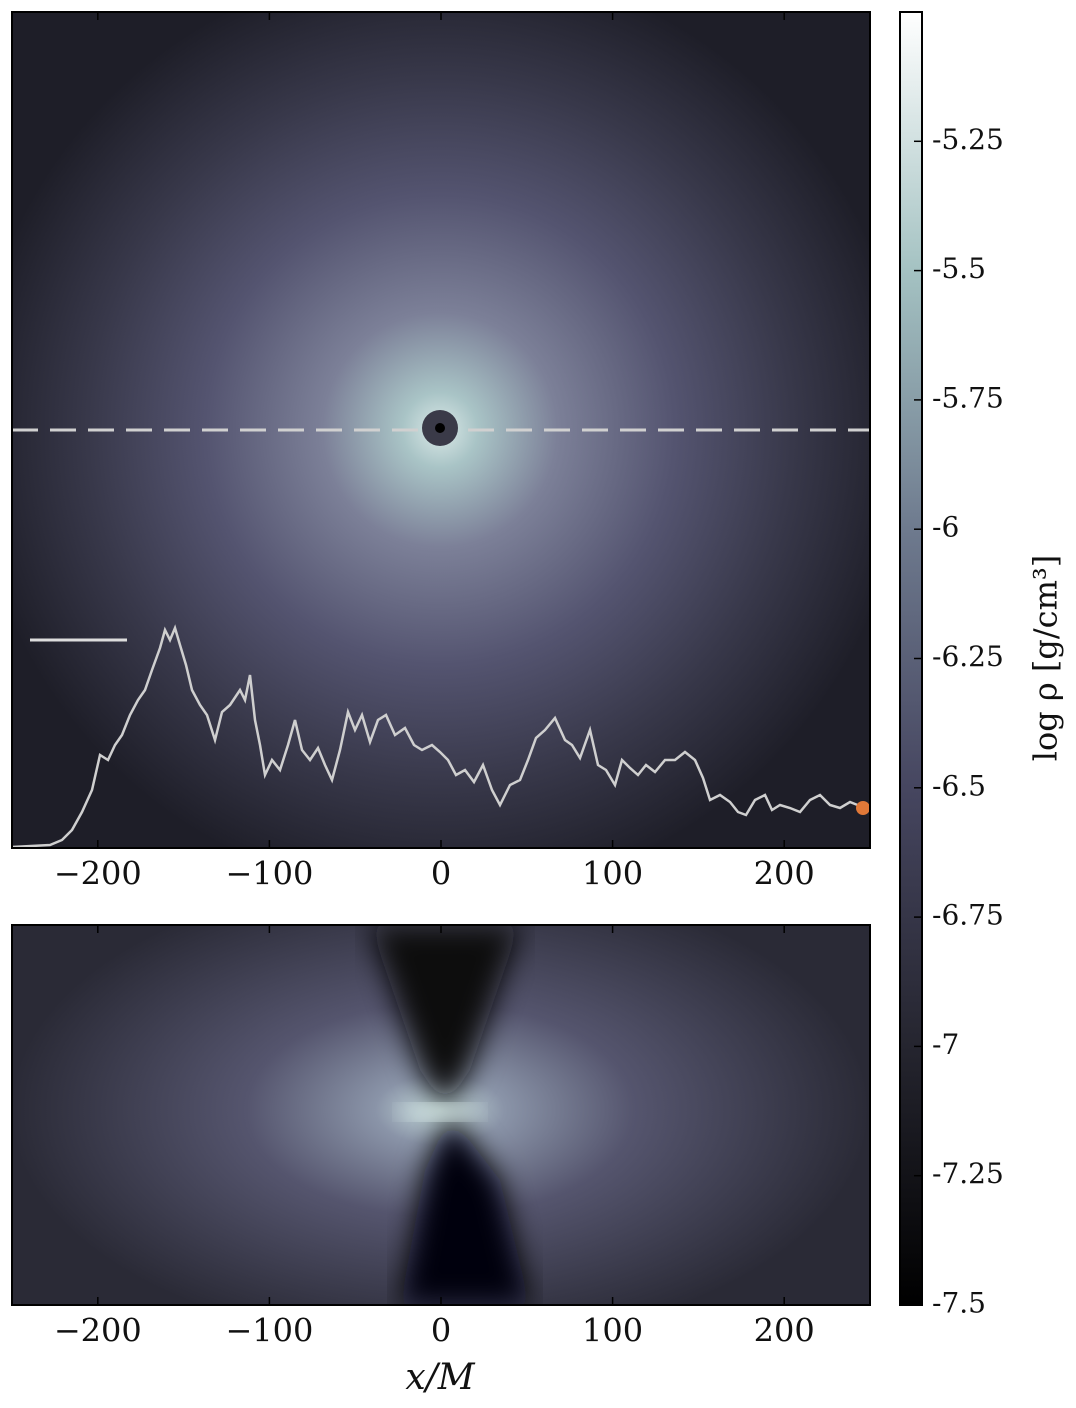  Describe the element at coordinates (440, 1112) in the screenshot. I see `core-glow` at that location.